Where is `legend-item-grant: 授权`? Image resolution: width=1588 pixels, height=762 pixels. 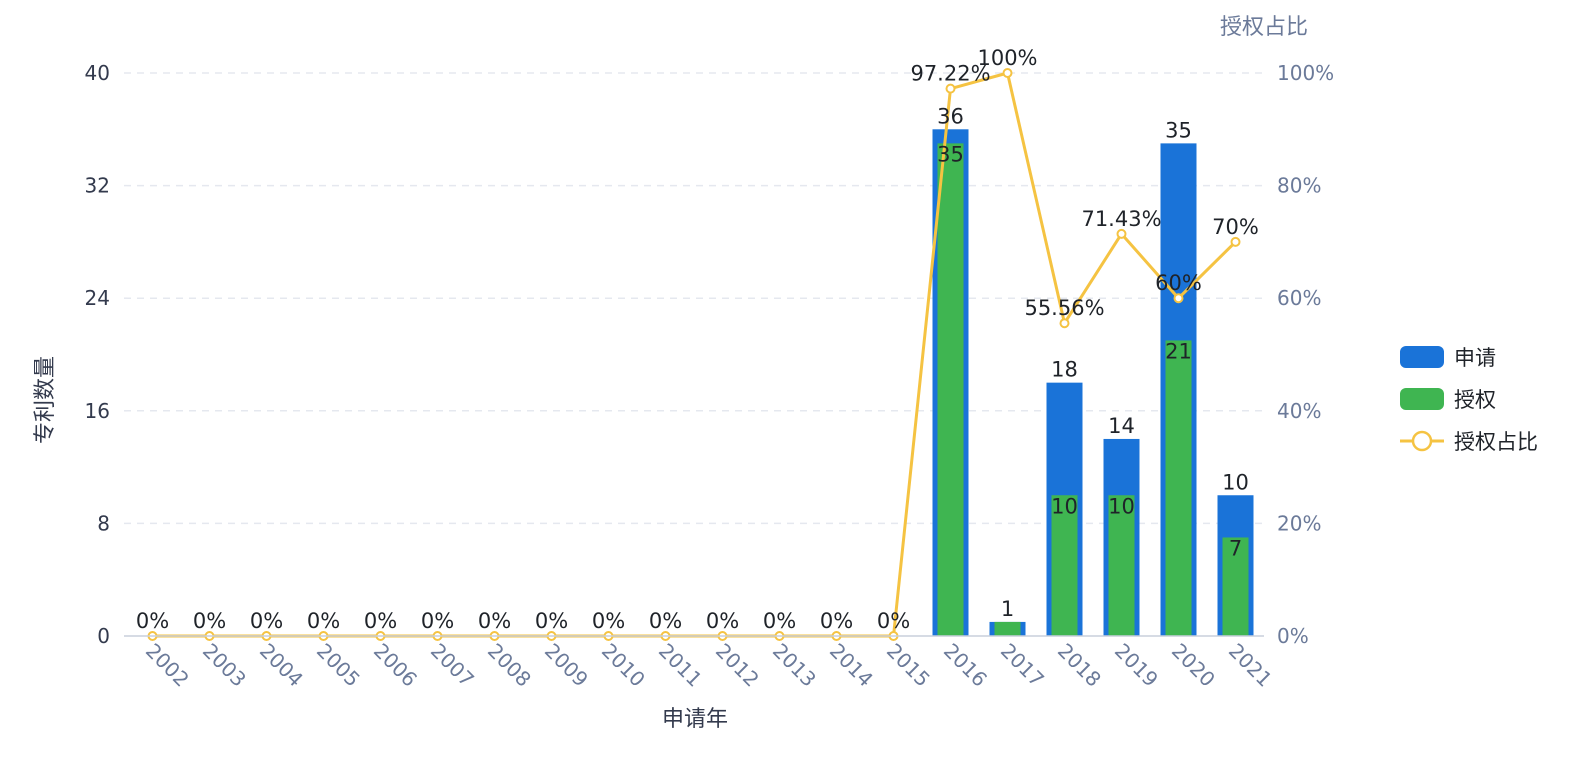
legend-item-grant: 授权 is located at coordinates (1448, 400).